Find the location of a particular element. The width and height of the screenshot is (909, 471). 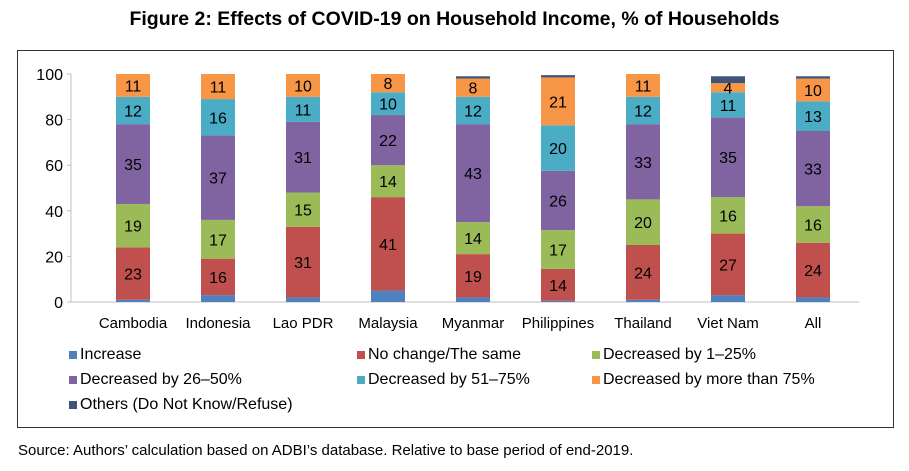

data-label: 20 is located at coordinates (643, 223).